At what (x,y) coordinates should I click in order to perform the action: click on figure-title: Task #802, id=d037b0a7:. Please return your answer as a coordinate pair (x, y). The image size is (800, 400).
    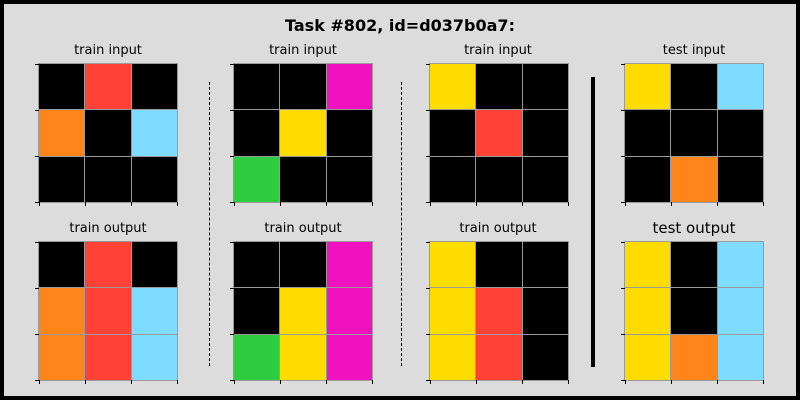
    Looking at the image, I should click on (400, 25).